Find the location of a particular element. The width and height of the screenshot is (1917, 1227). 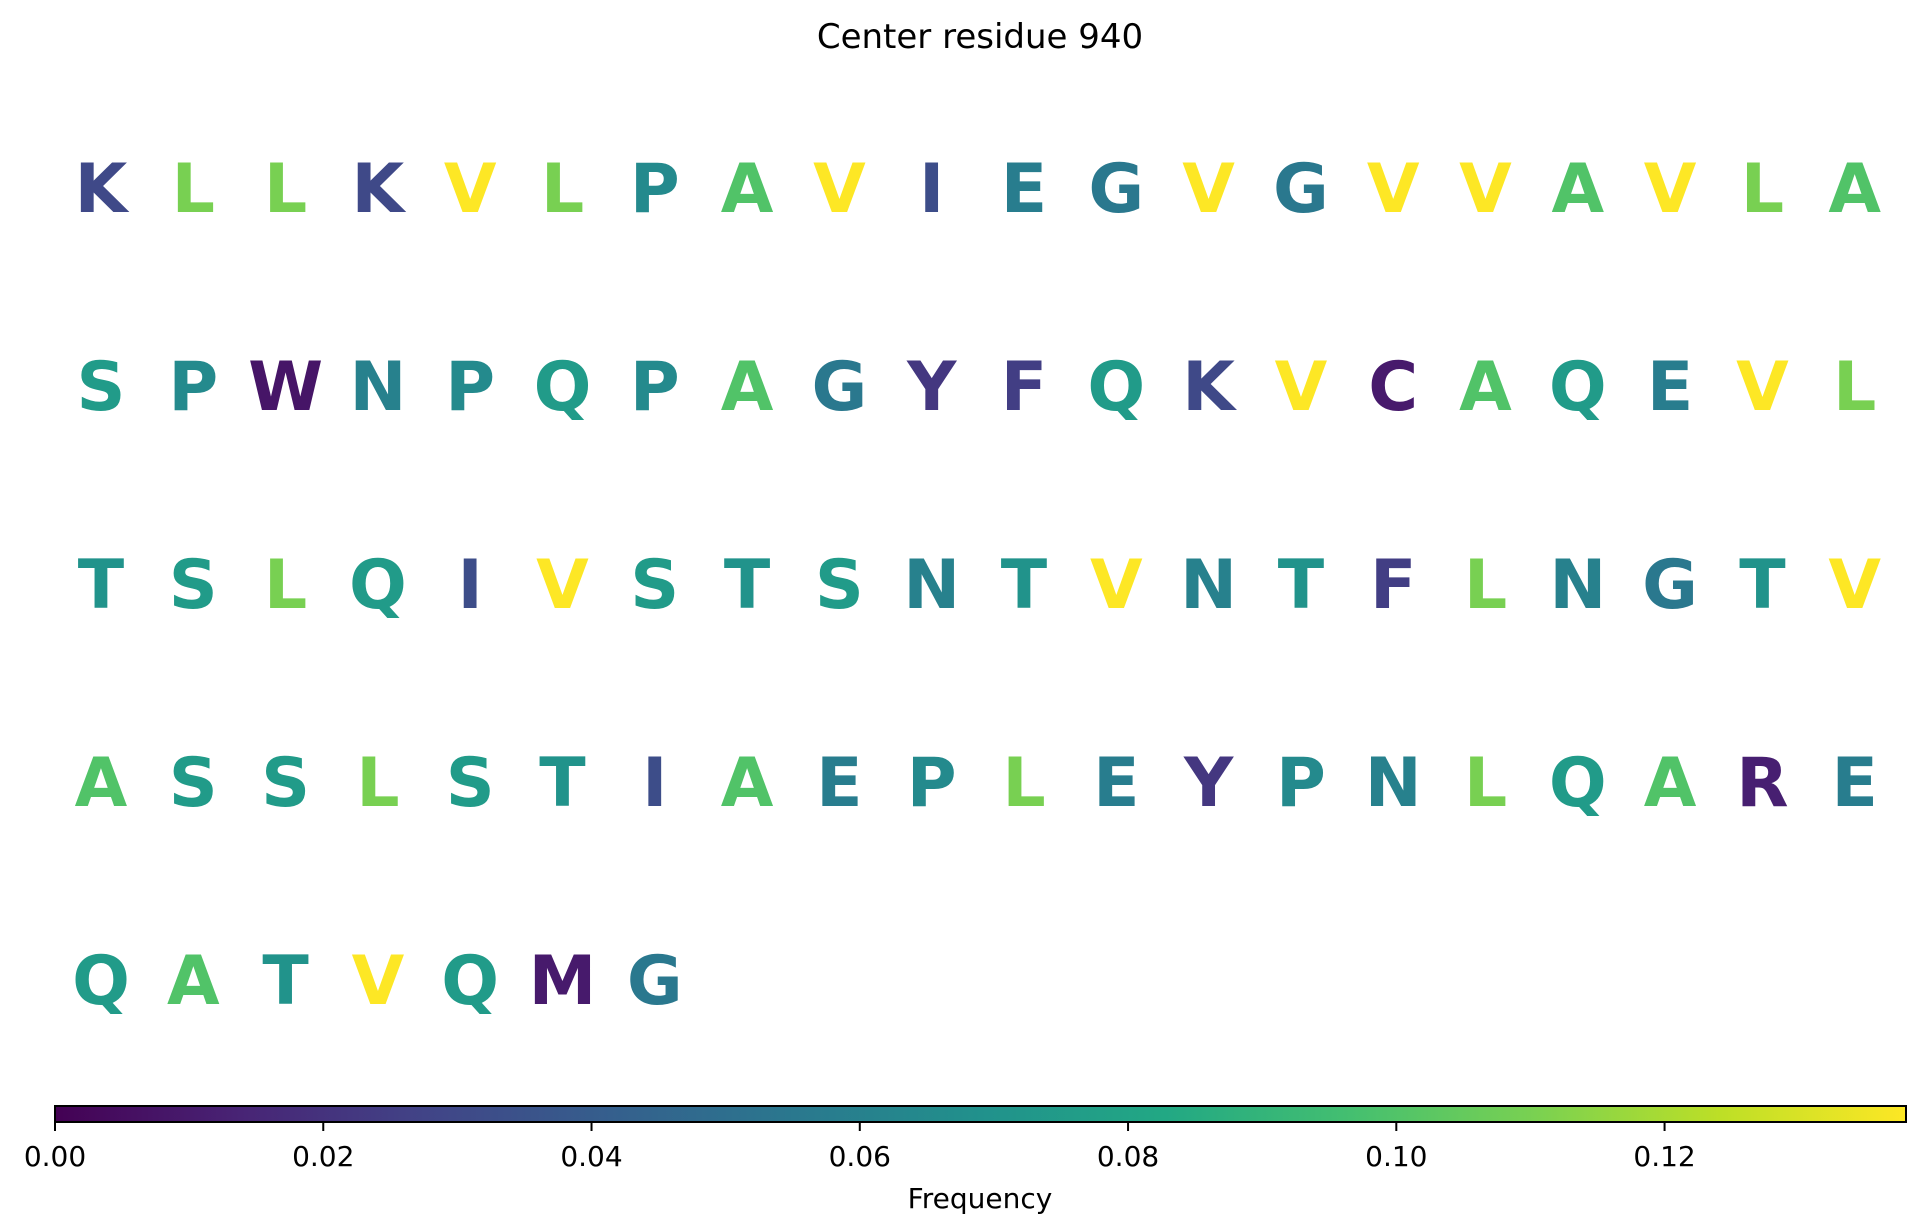

colorbar-tick-label: 0.08 is located at coordinates (1128, 1156).